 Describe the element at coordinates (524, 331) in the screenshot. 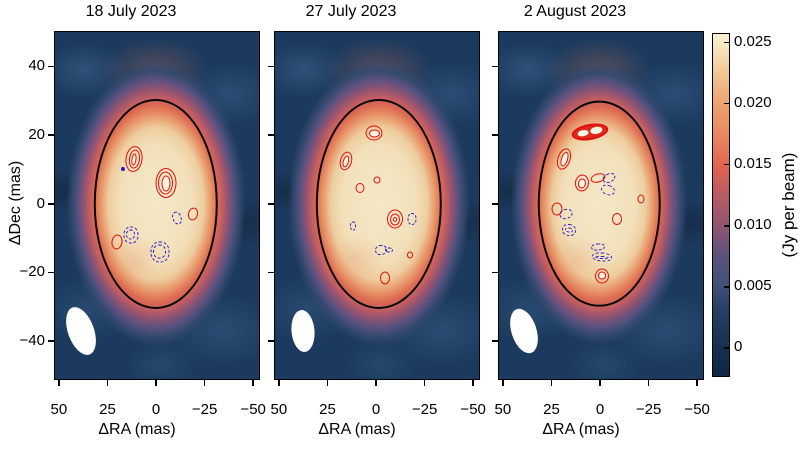

I see `beam-ellipse` at that location.